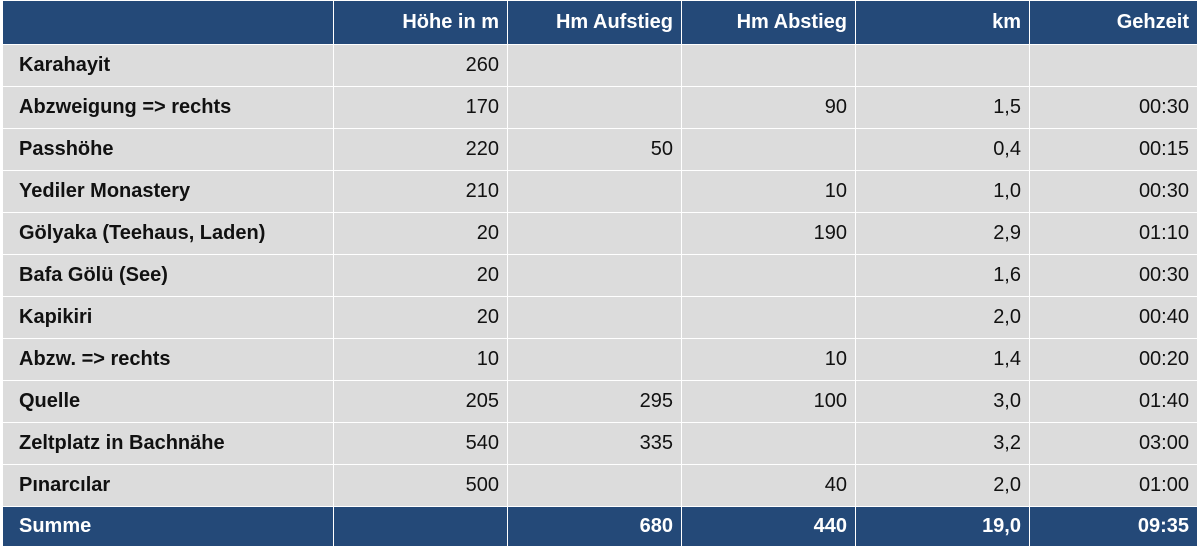 The width and height of the screenshot is (1200, 560). What do you see at coordinates (942, 526) in the screenshot?
I see `summary-km: 19,0` at bounding box center [942, 526].